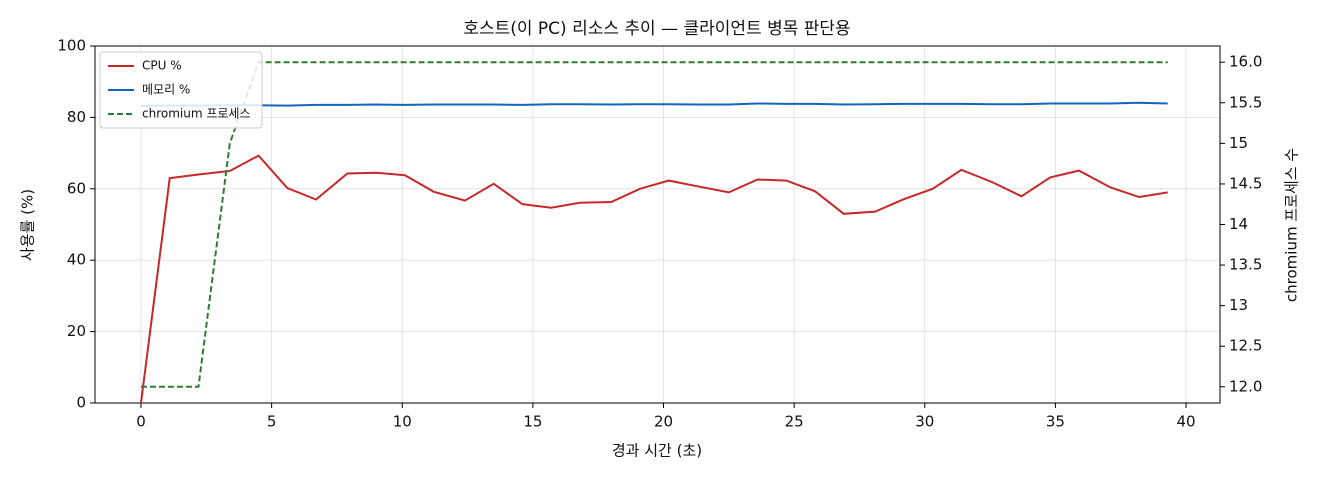  I want to click on y2-tick-label: 14.5, so click(1245, 183).